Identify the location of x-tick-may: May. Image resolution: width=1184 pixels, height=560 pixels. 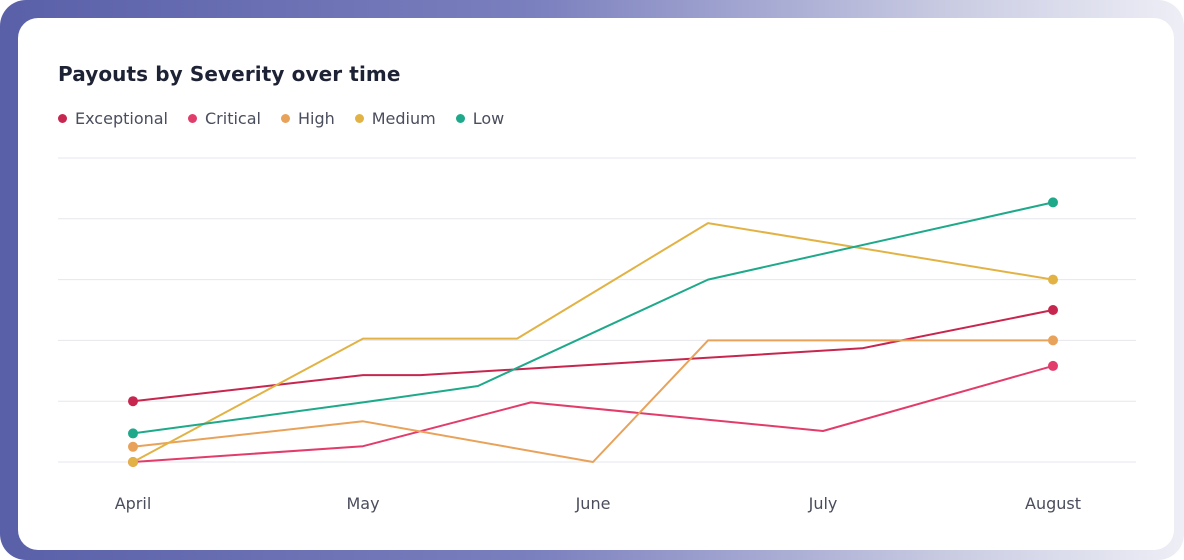
(362, 503).